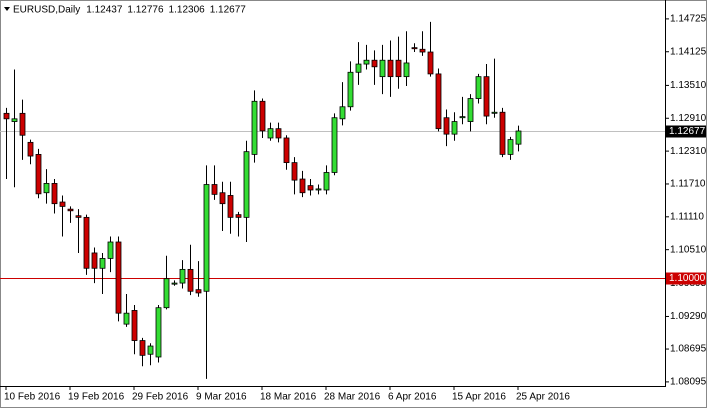 The image size is (707, 413). What do you see at coordinates (688, 19) in the screenshot?
I see `y-tick-label: 1.14725` at bounding box center [688, 19].